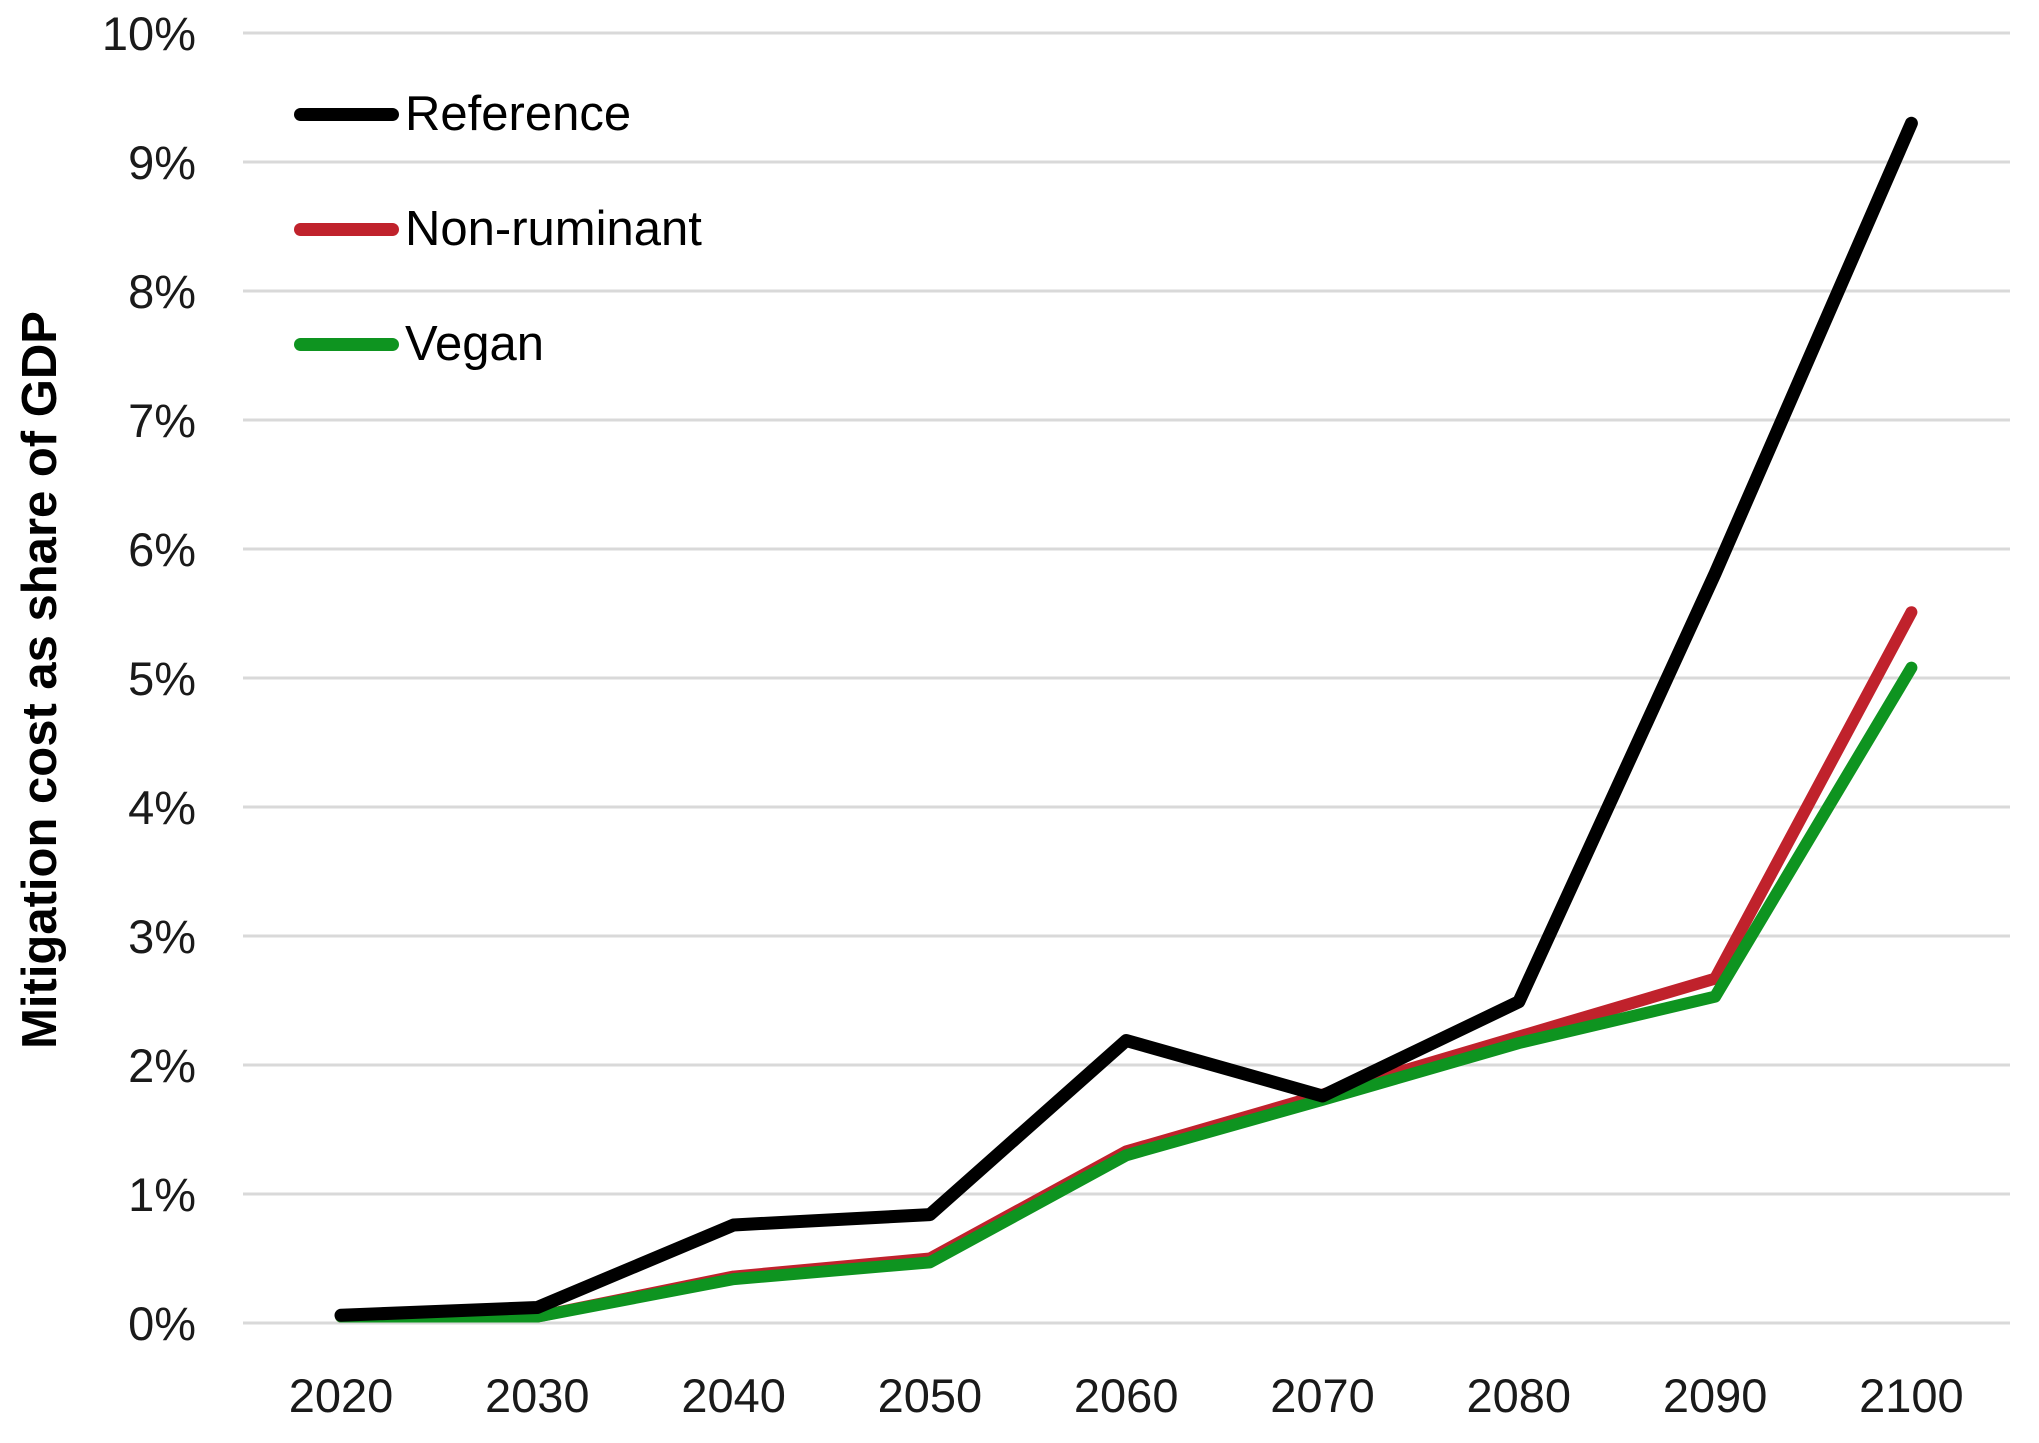 Image resolution: width=2039 pixels, height=1443 pixels. Describe the element at coordinates (930, 1395) in the screenshot. I see `x-tick-2050: 2050` at that location.